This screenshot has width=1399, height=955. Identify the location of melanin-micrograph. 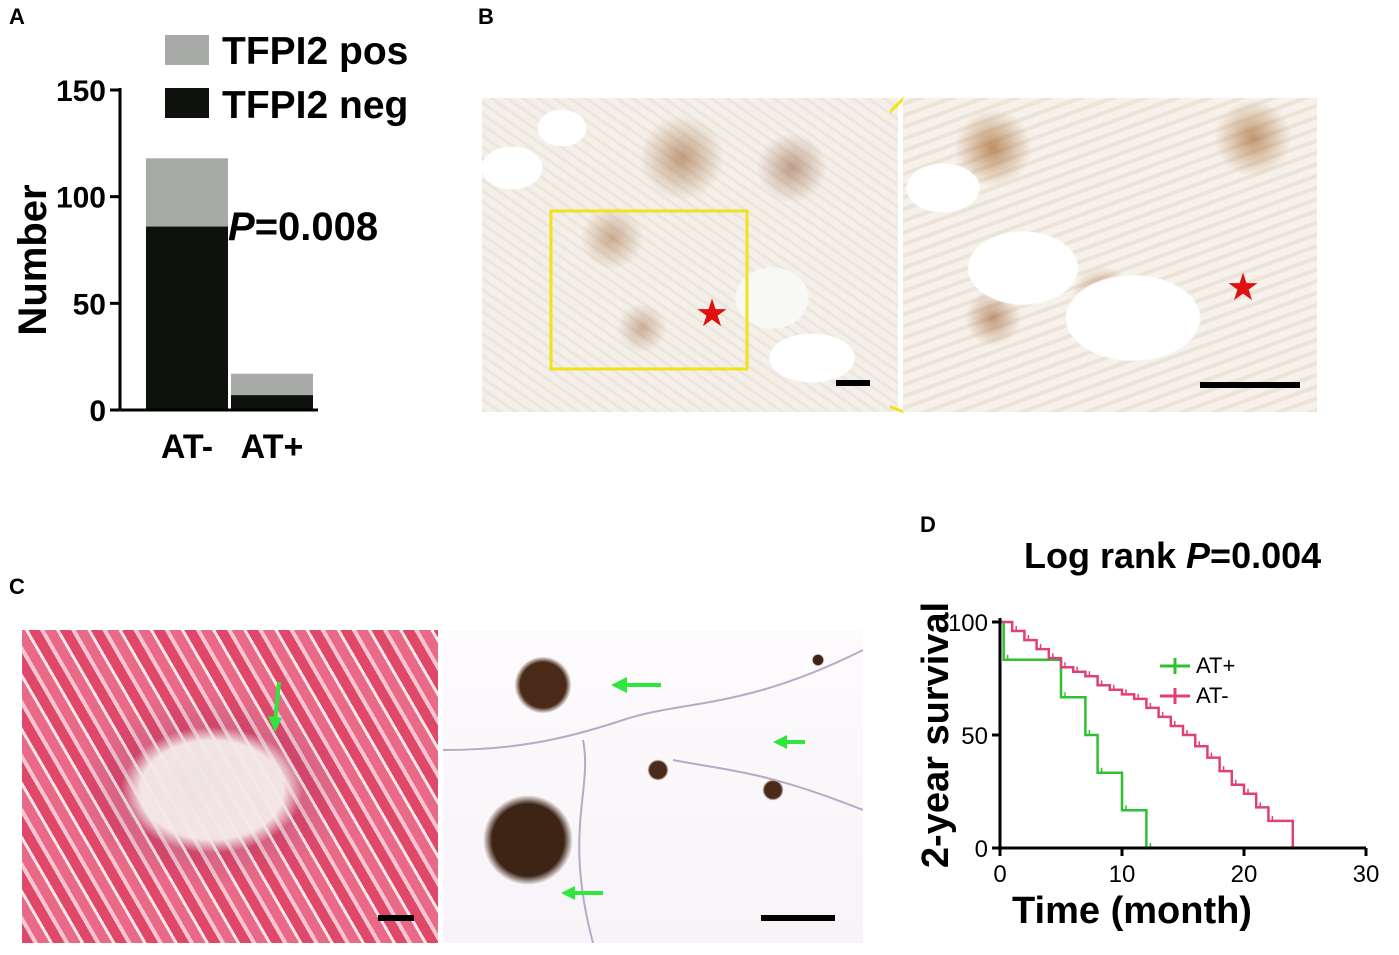
(653, 786).